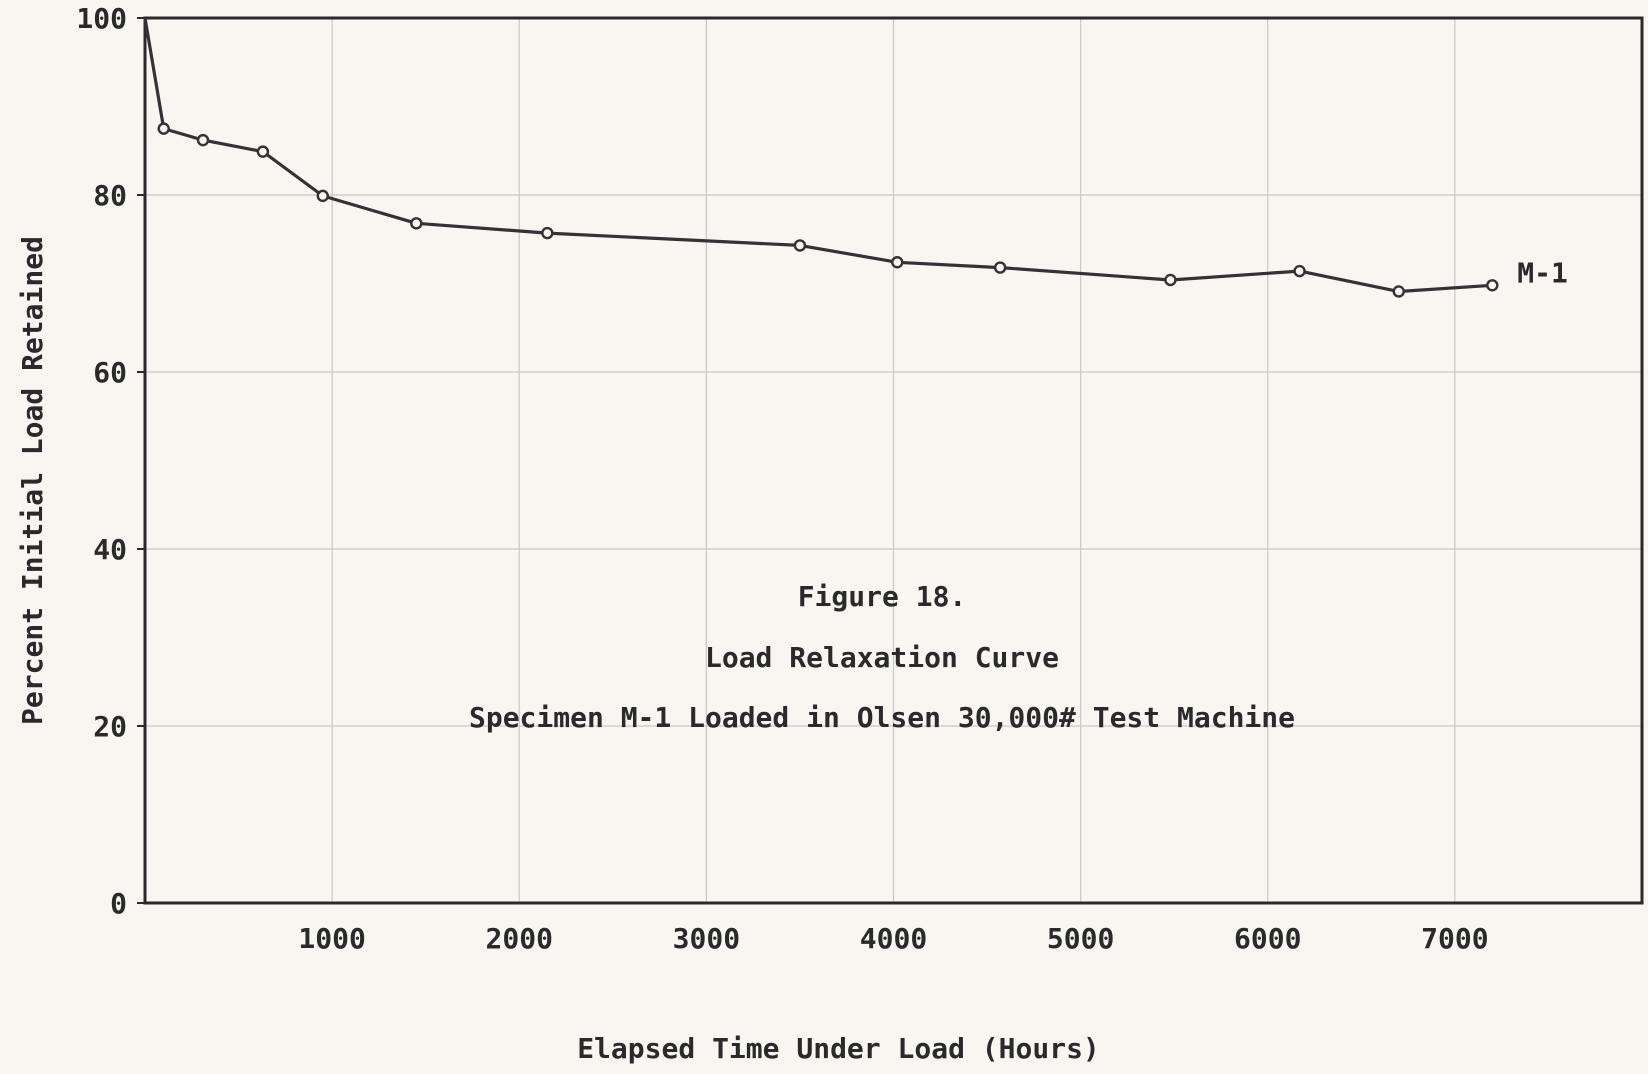 The image size is (1648, 1074). What do you see at coordinates (838, 1048) in the screenshot?
I see `x-axis-label: Elapsed Time Under Load (Hours)` at bounding box center [838, 1048].